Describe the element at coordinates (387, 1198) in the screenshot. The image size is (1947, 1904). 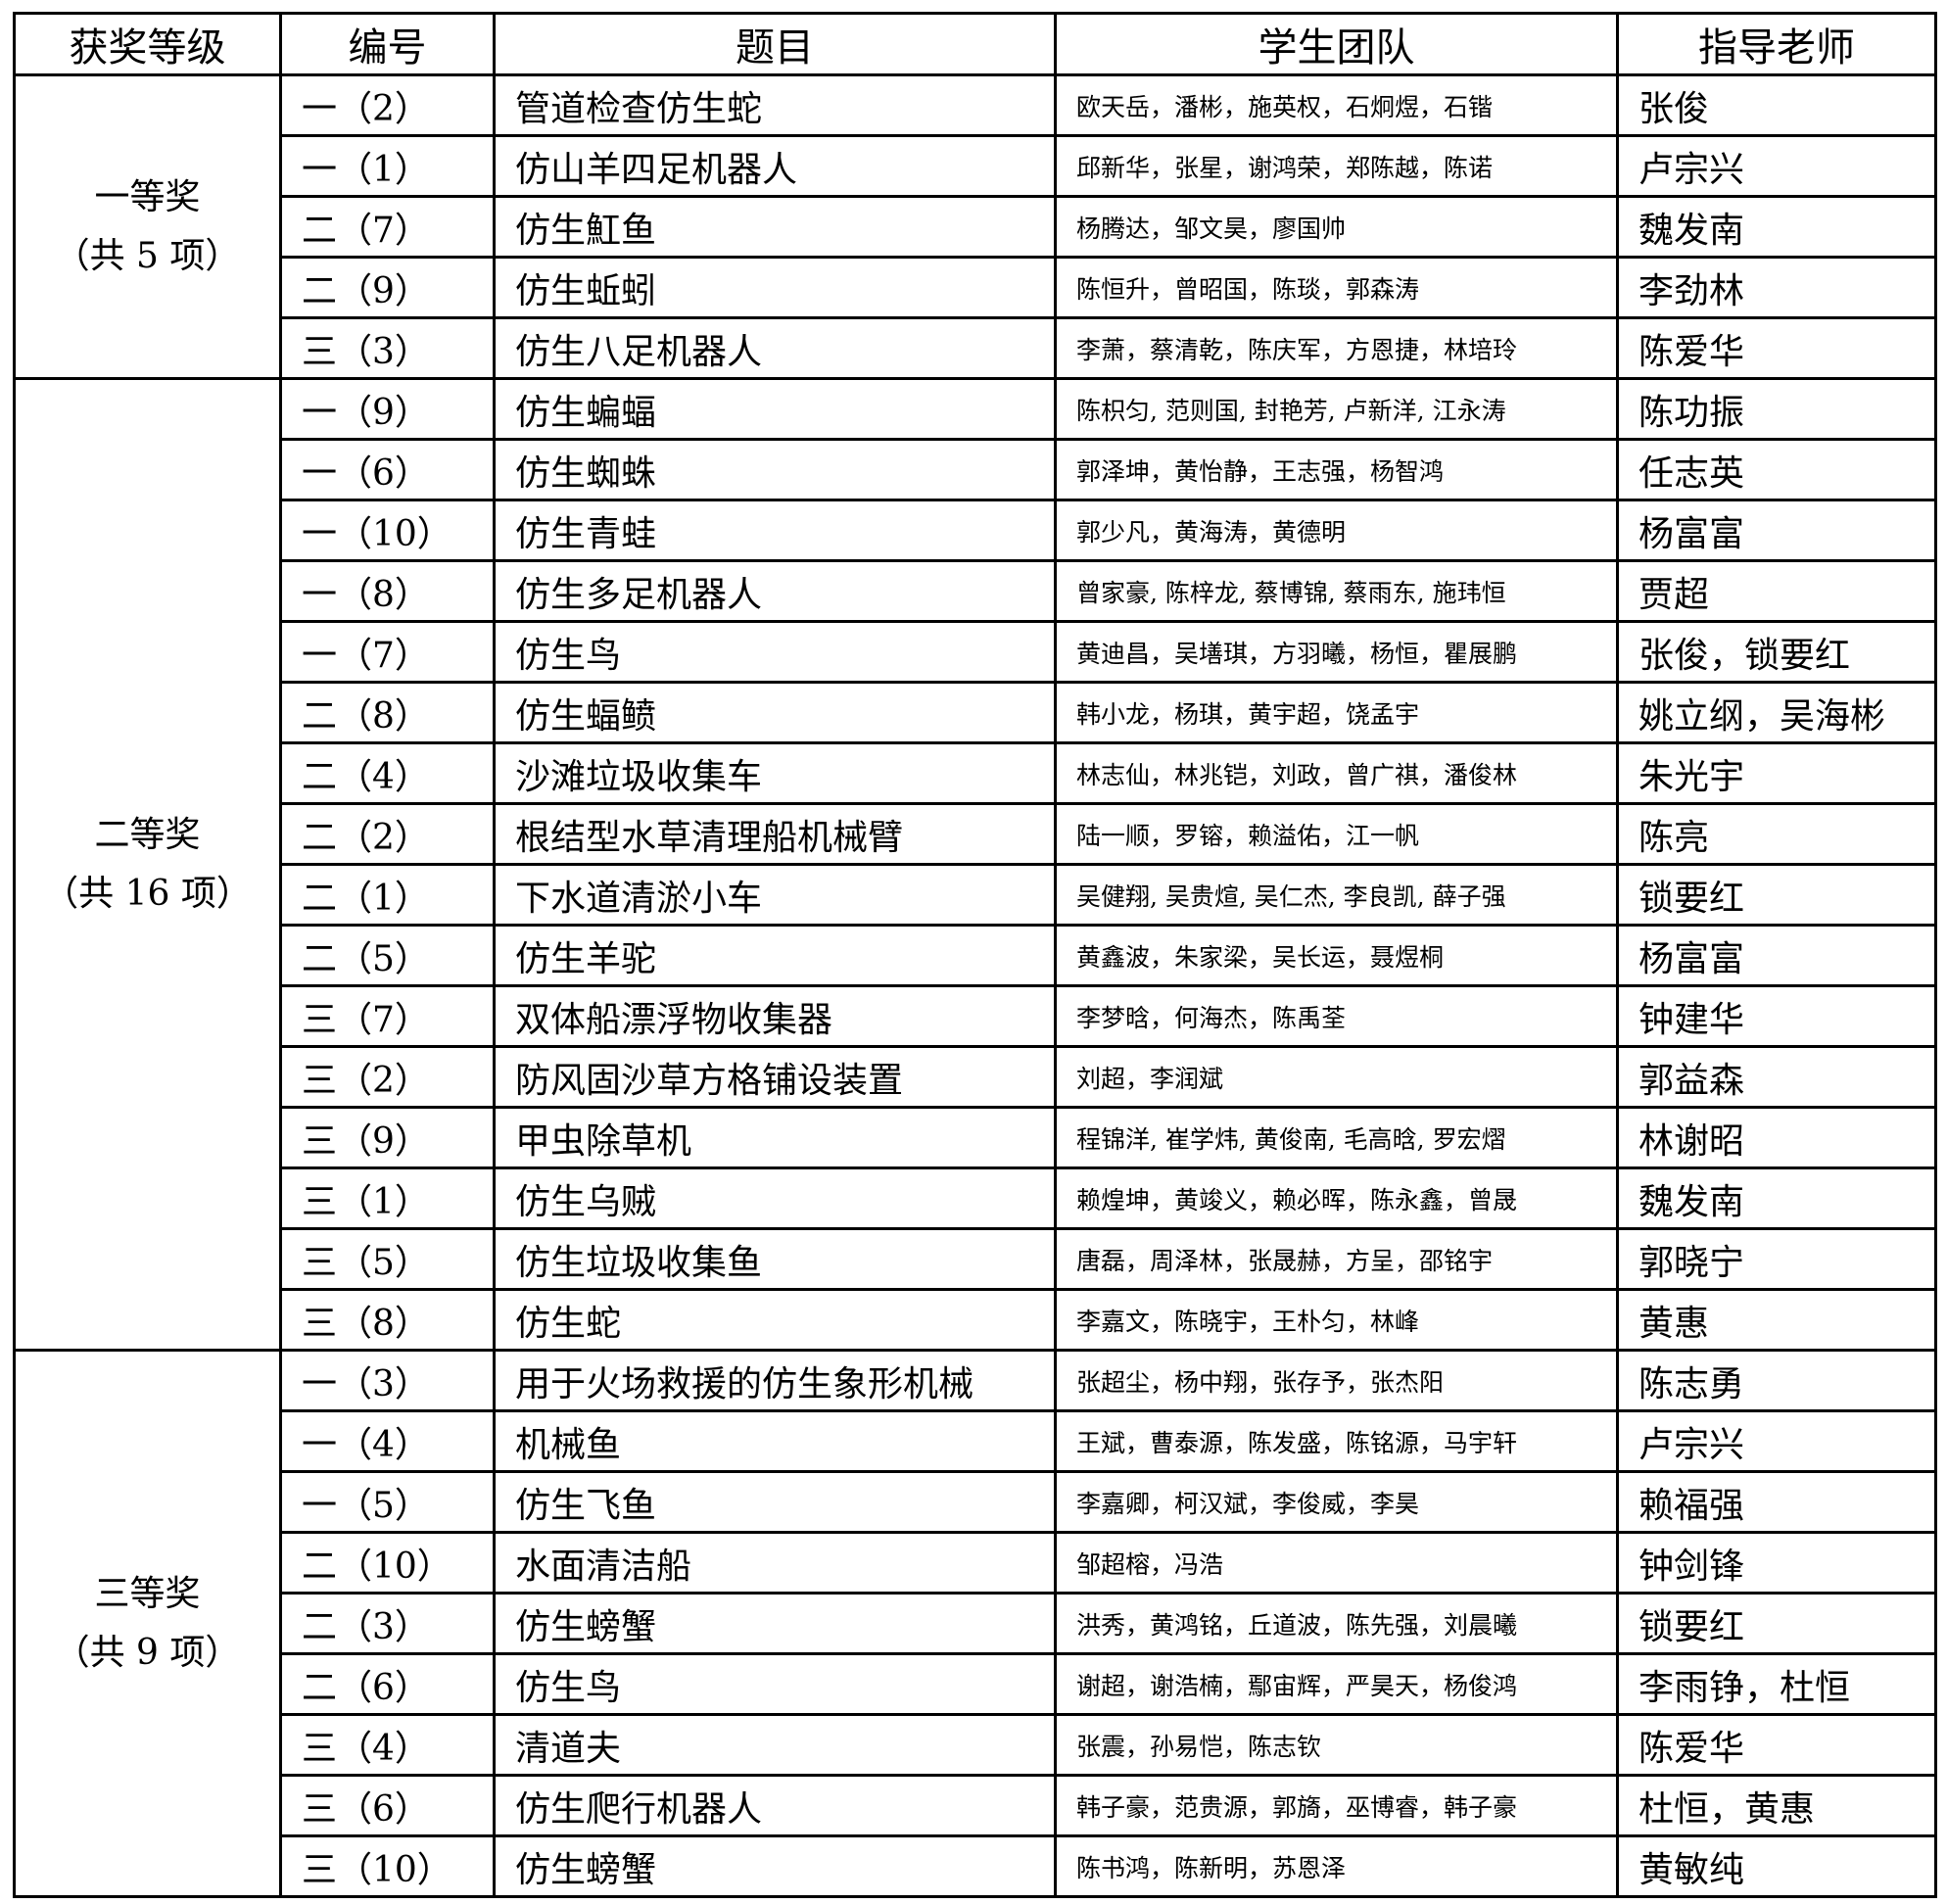
I see `project-code: 三（1）` at that location.